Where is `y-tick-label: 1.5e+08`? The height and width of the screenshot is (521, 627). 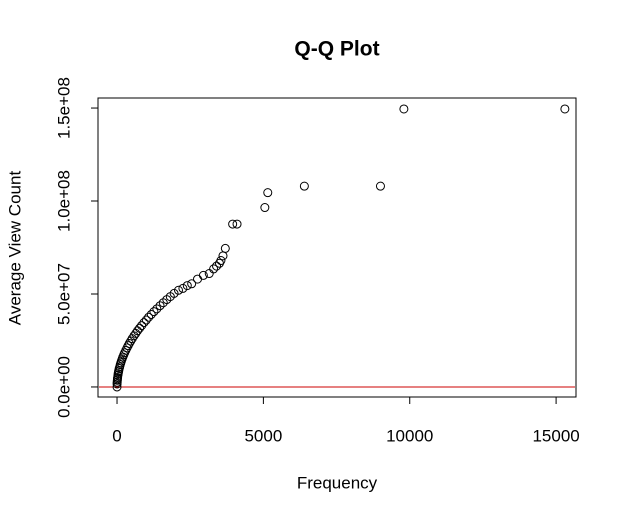
y-tick-label: 1.5e+08 is located at coordinates (63, 108).